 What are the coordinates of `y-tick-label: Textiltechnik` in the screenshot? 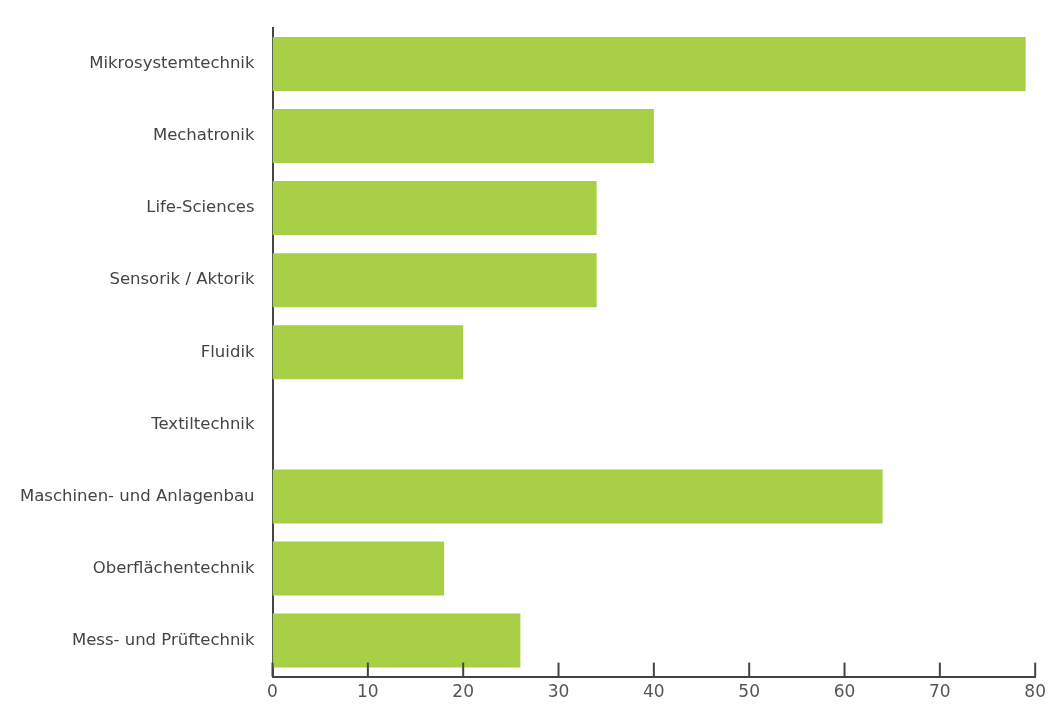 It's located at (202, 423).